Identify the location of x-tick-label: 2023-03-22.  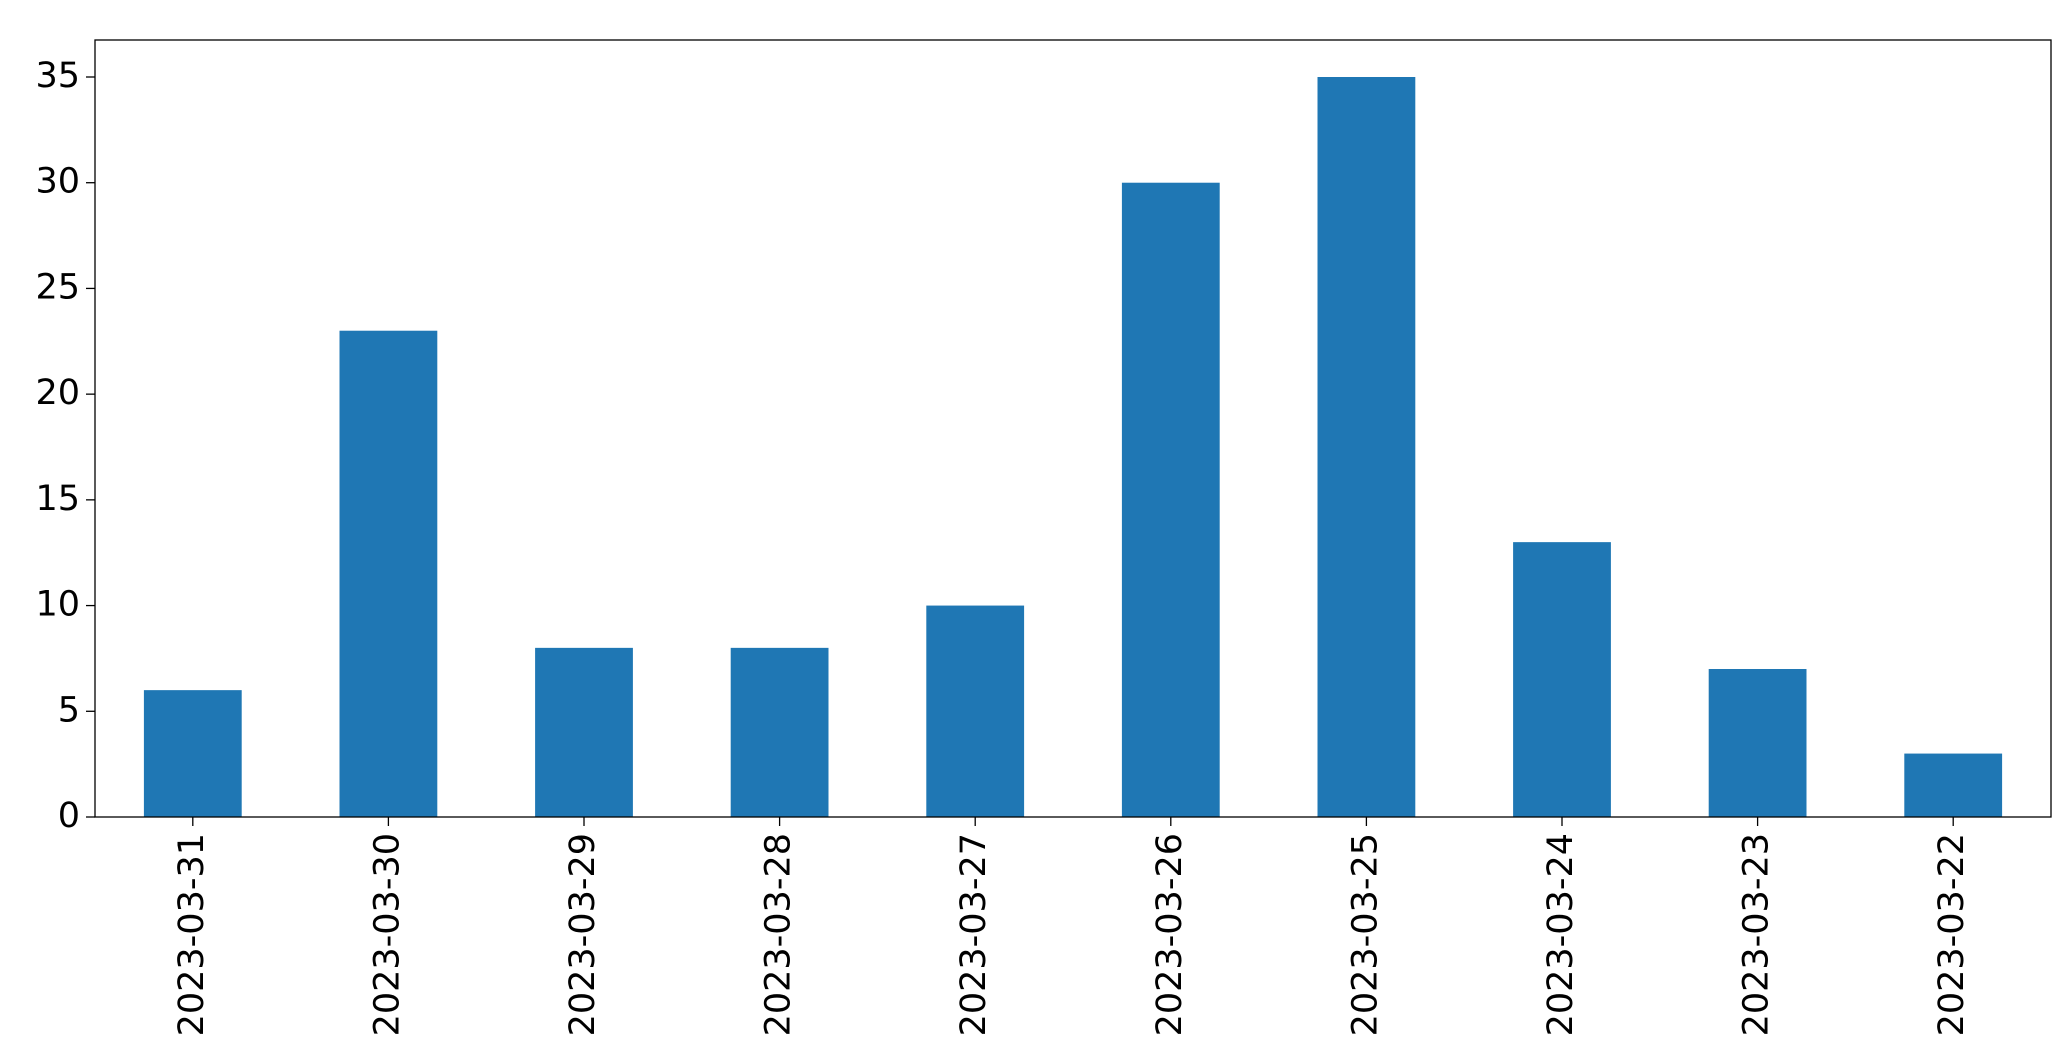
(1952, 934).